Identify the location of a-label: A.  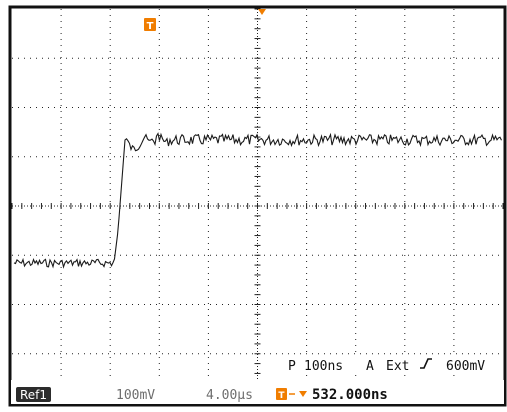
(370, 366).